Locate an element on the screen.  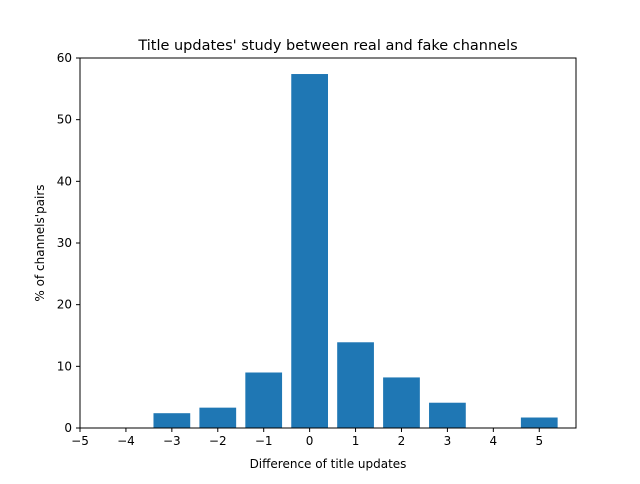
y-tick-label: 10 is located at coordinates (64, 366).